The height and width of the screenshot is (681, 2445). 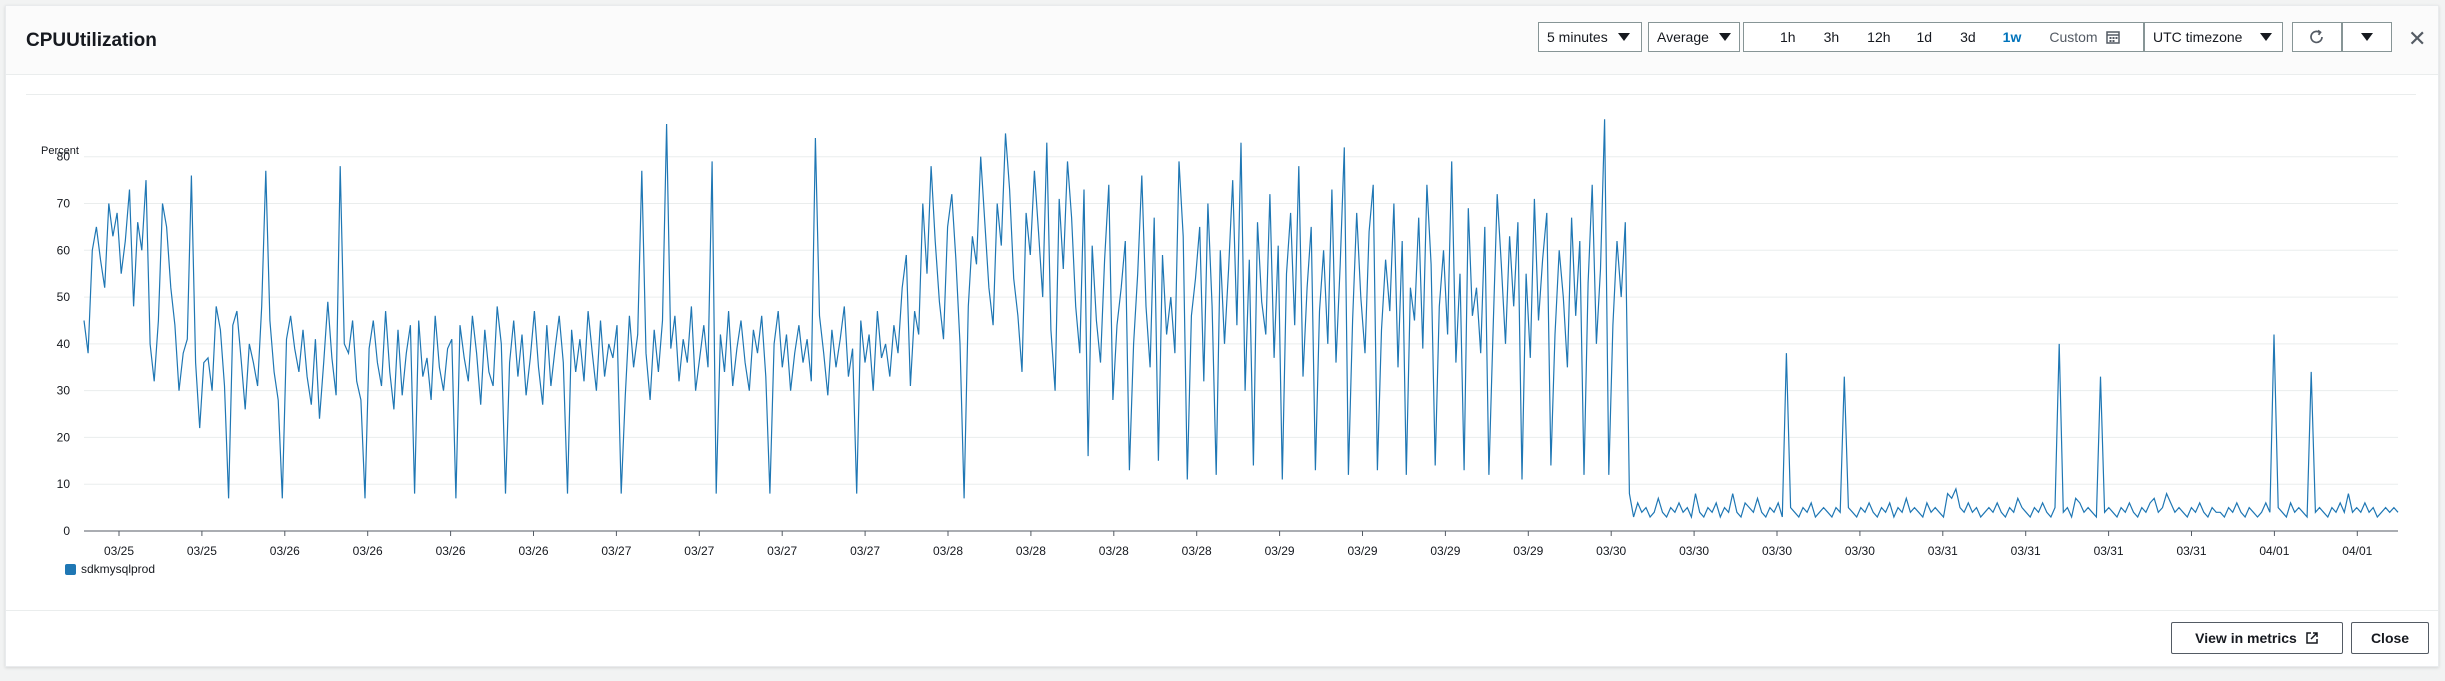 I want to click on legend-label: sdkmysqlprod, so click(x=118, y=569).